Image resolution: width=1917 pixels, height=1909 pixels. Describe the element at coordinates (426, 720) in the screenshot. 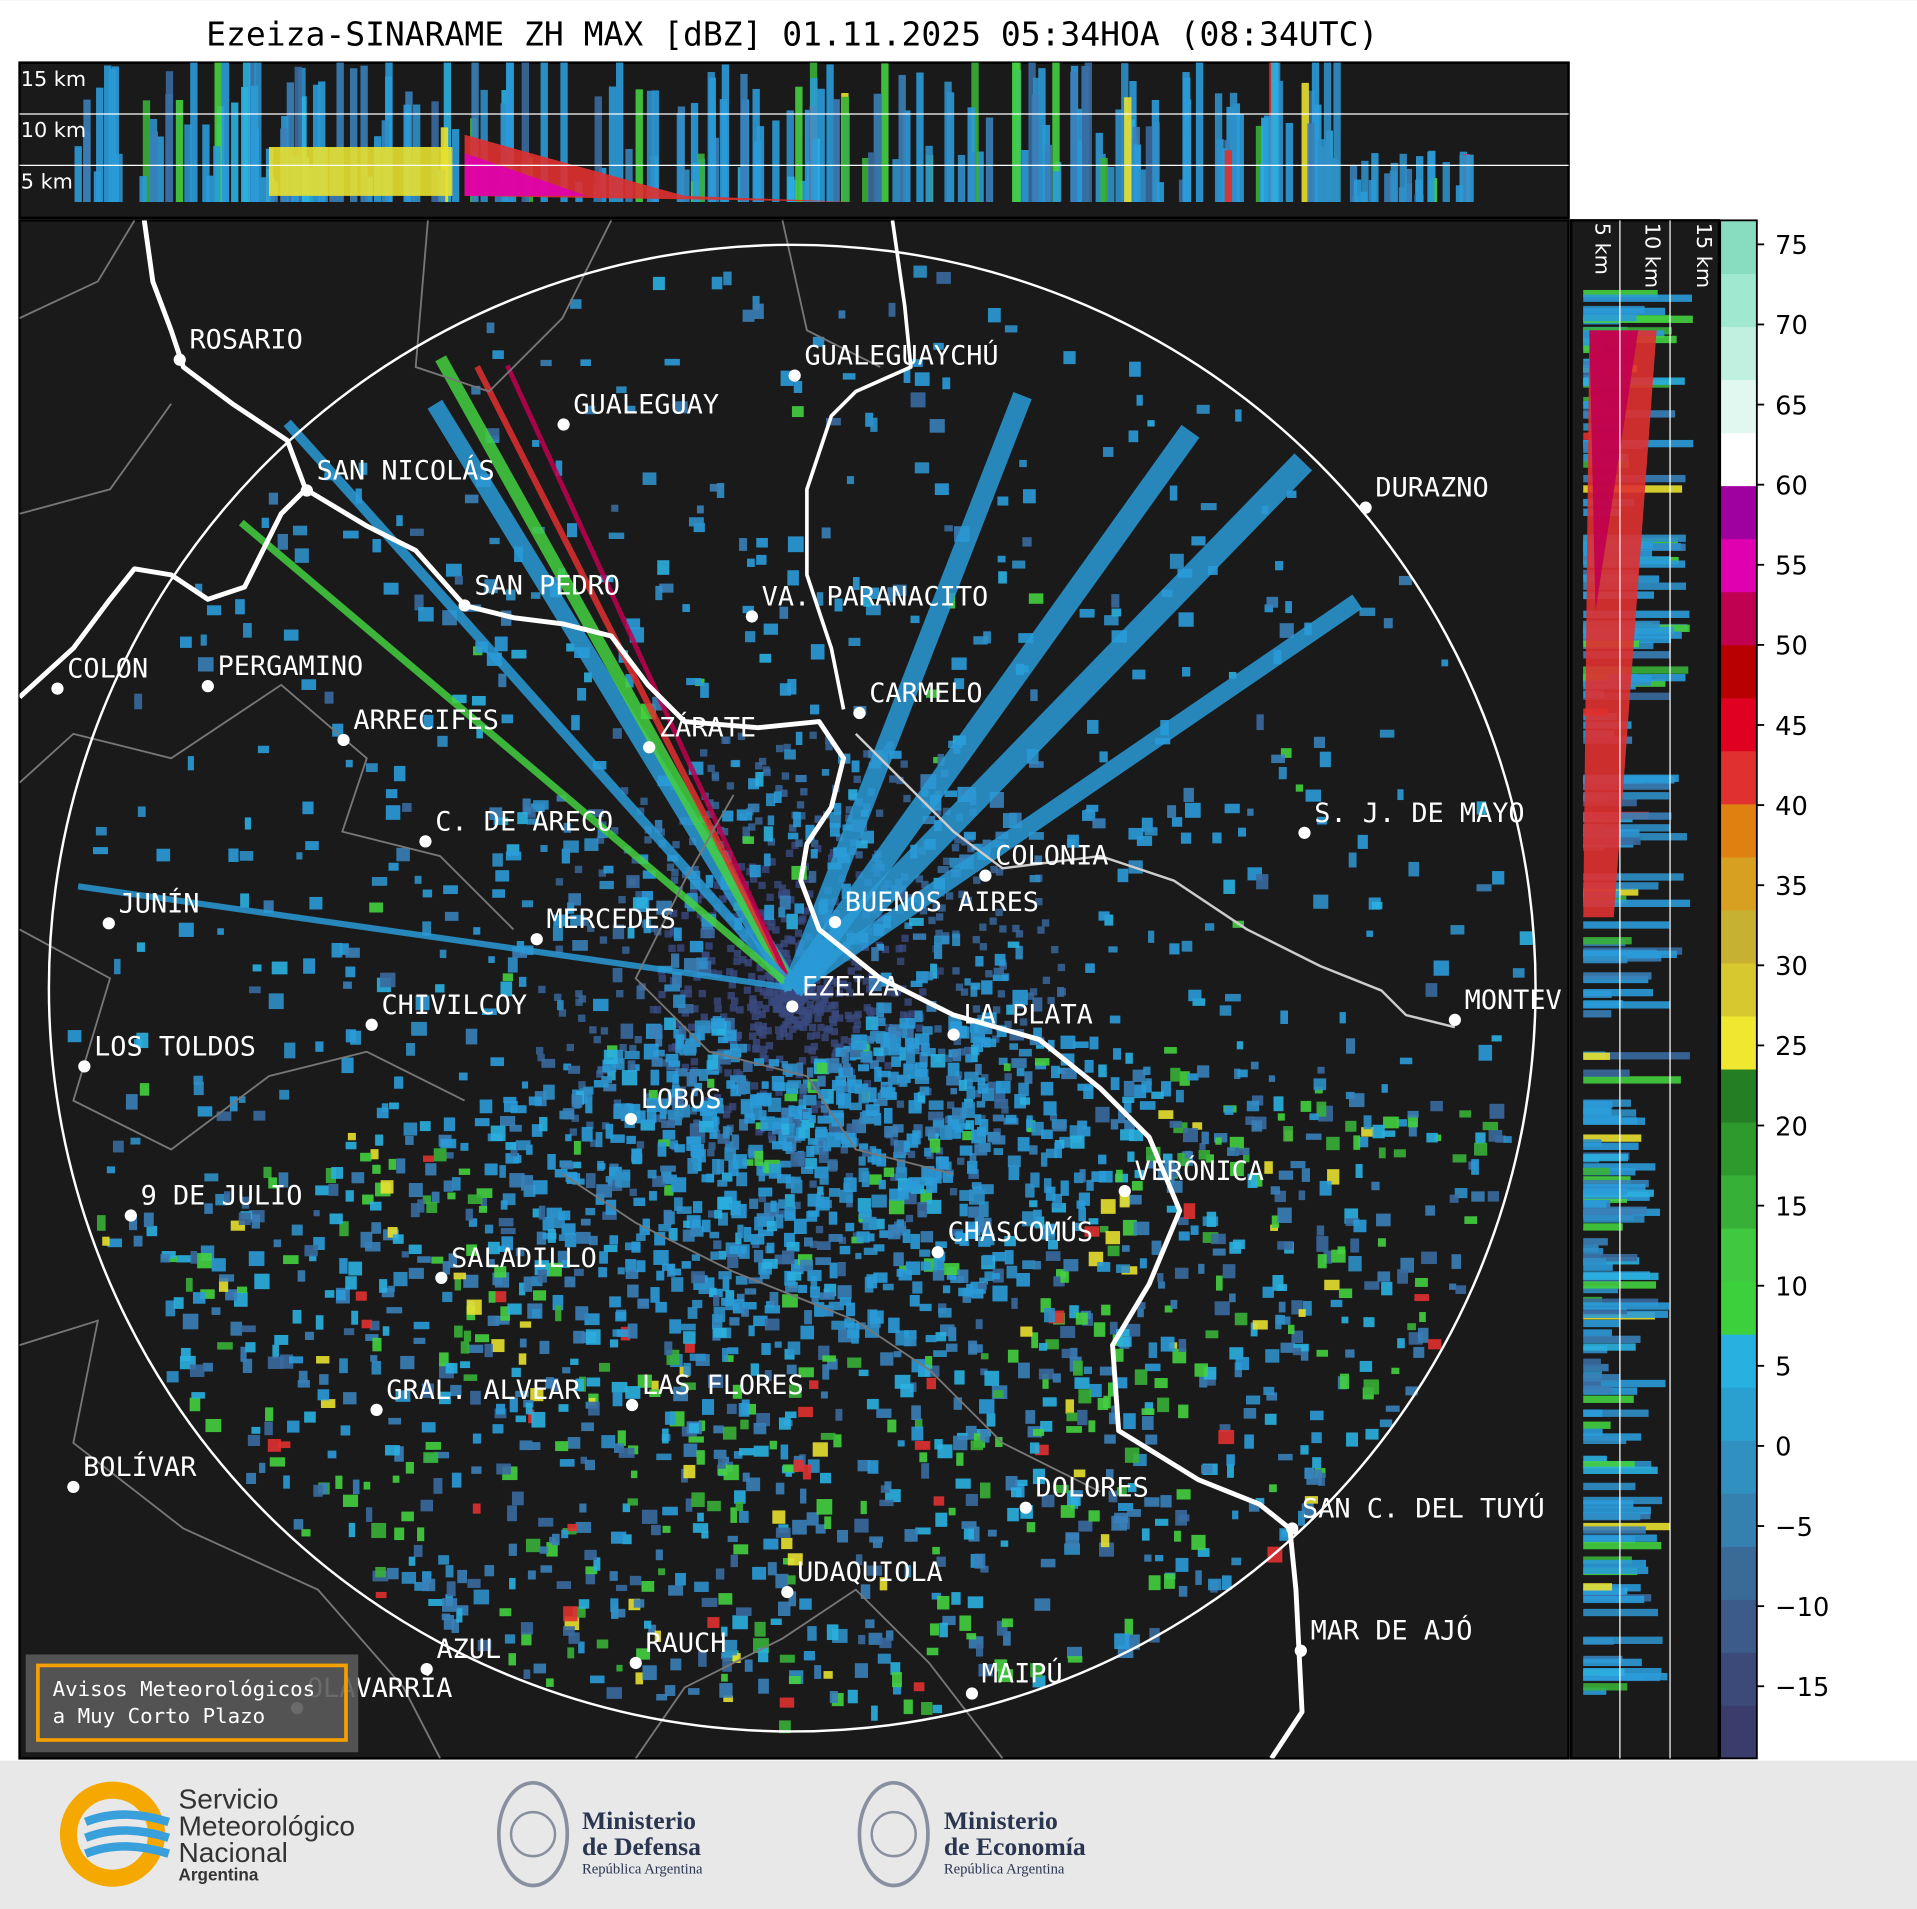

I see `city-label: ARRECIFES` at that location.